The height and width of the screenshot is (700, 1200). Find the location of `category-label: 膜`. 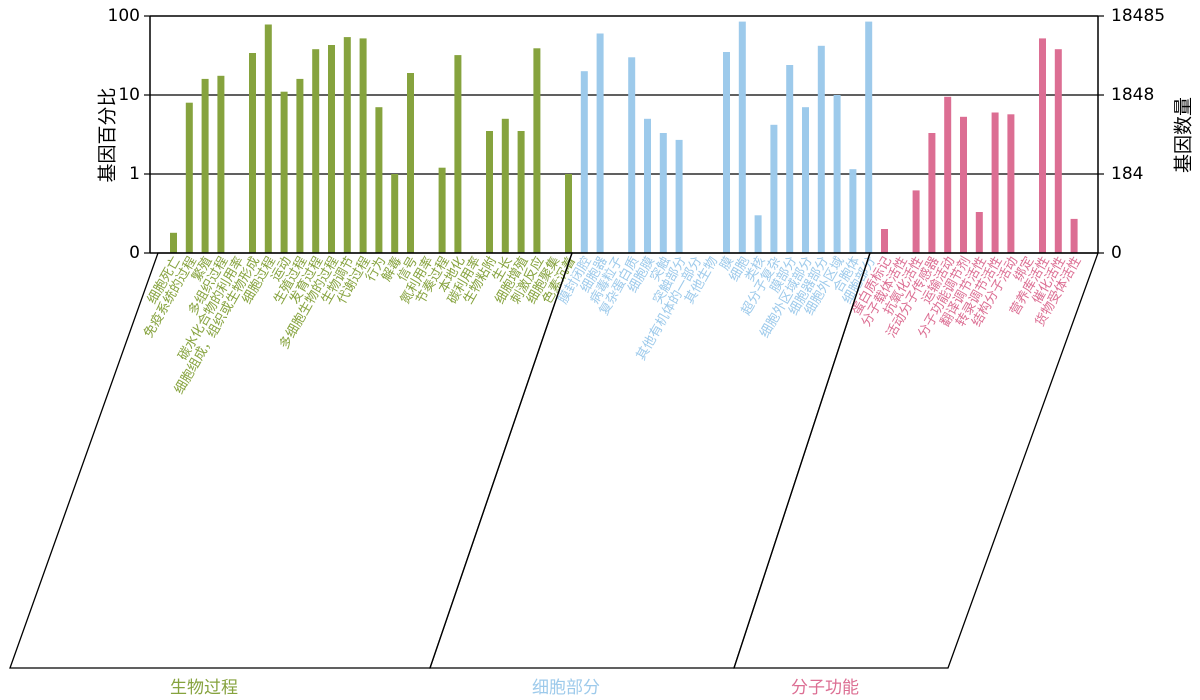

category-label: 膜 is located at coordinates (726, 263).